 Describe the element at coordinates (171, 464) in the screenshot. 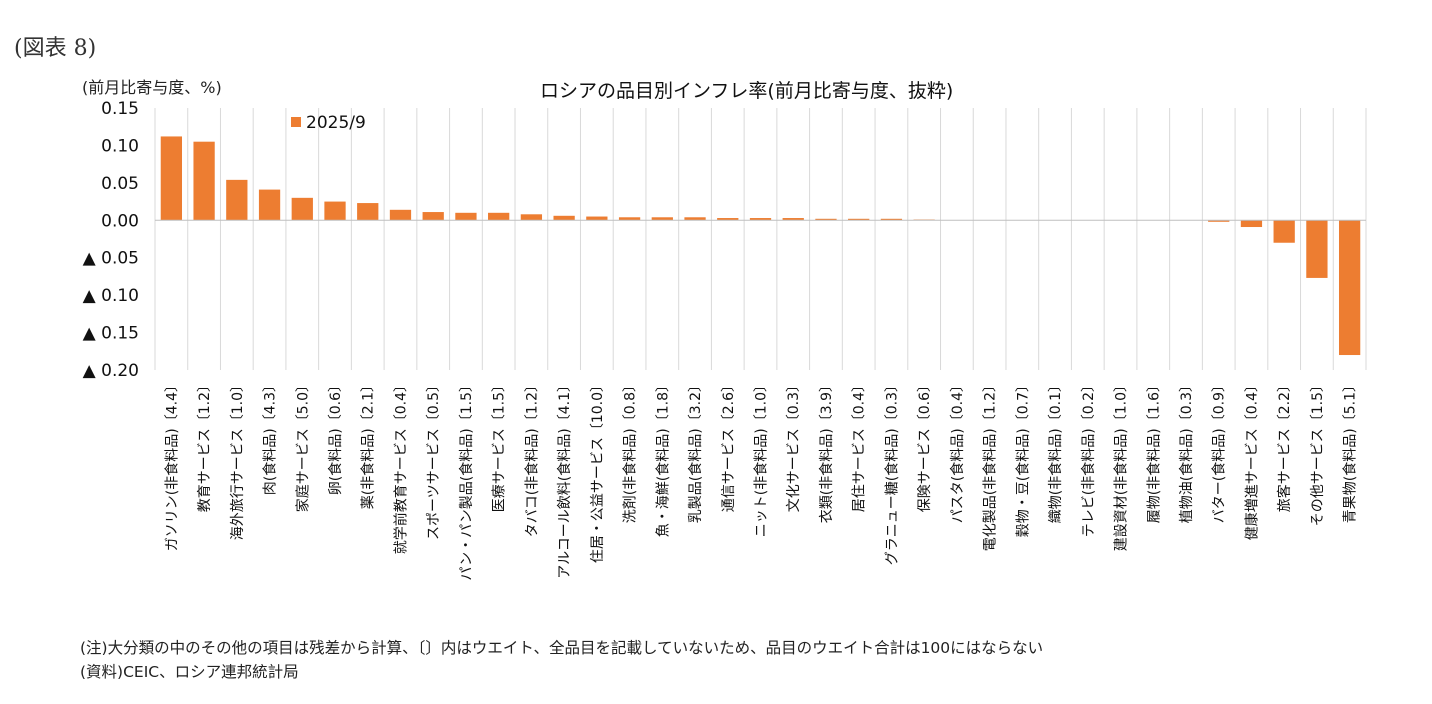

I see `x-tick-label: ガソリン(非食料品)〔4.4〕` at that location.